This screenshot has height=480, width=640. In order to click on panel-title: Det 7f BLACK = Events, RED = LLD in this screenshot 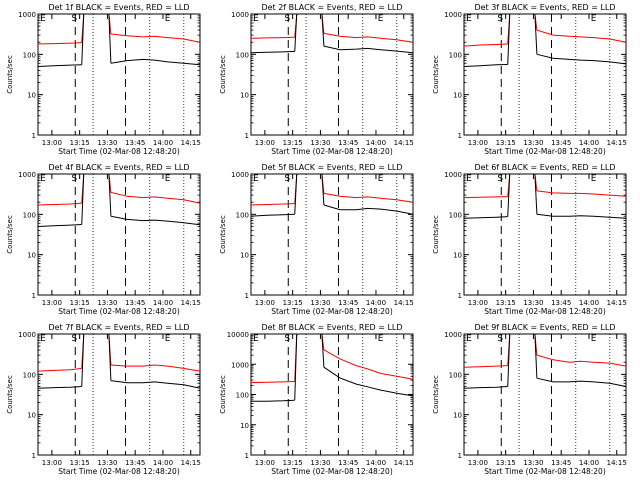, I will do `click(118, 327)`.